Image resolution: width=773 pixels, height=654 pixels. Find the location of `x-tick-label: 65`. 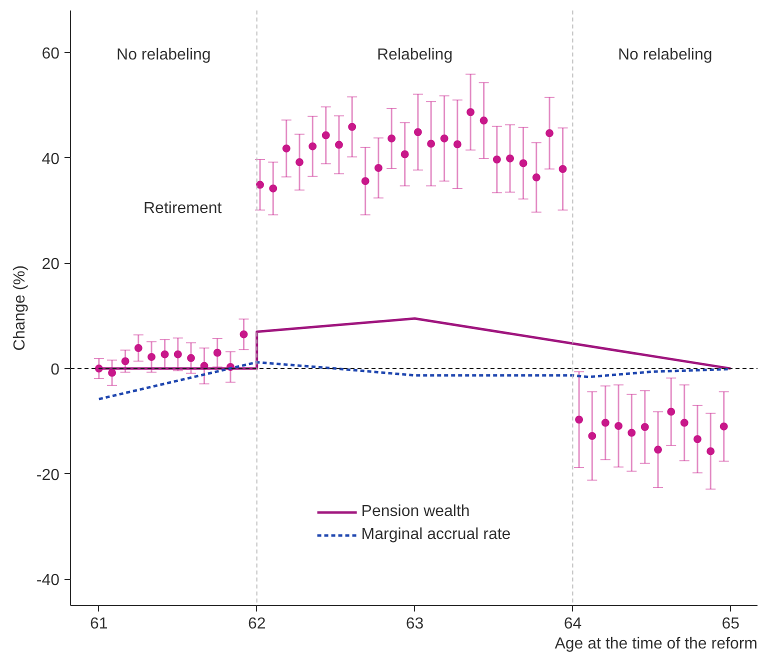

x-tick-label: 65 is located at coordinates (731, 624).